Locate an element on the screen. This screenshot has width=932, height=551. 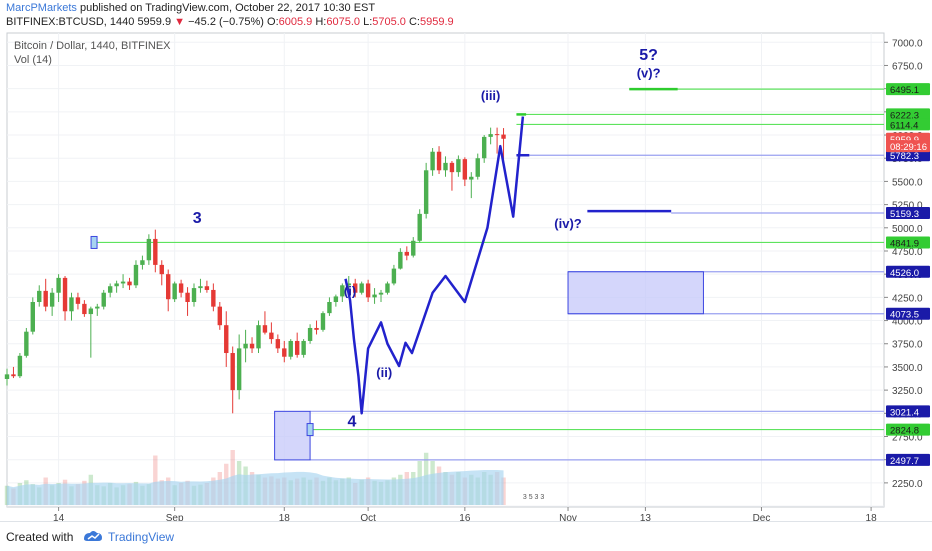
x-tick-label: 18 is located at coordinates (872, 517).